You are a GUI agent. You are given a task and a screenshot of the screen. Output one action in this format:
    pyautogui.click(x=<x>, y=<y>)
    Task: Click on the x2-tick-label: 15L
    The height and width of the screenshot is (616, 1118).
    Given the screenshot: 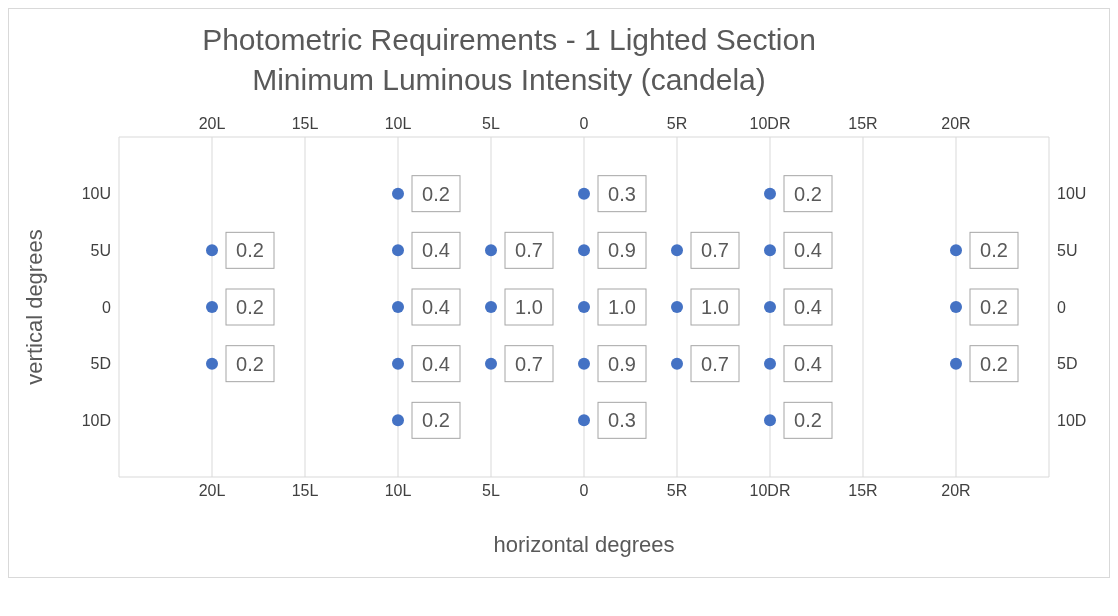 What is the action you would take?
    pyautogui.click(x=305, y=123)
    